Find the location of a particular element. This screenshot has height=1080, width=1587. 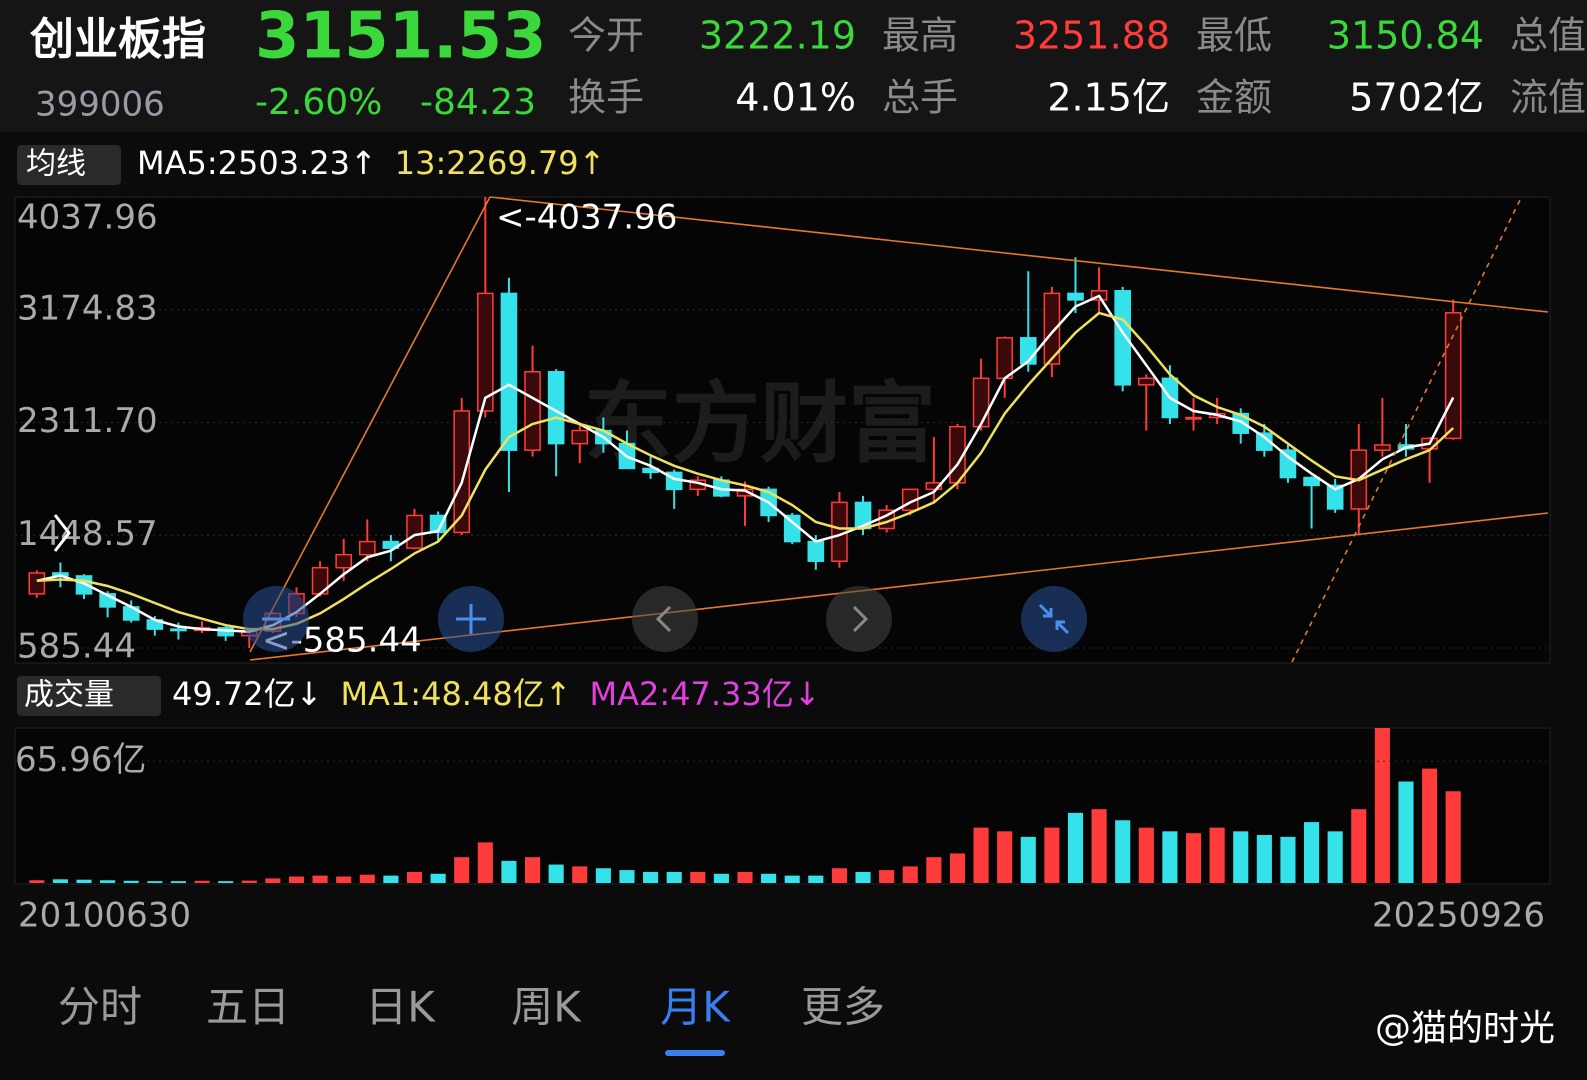

trend-line is located at coordinates (370, 424).